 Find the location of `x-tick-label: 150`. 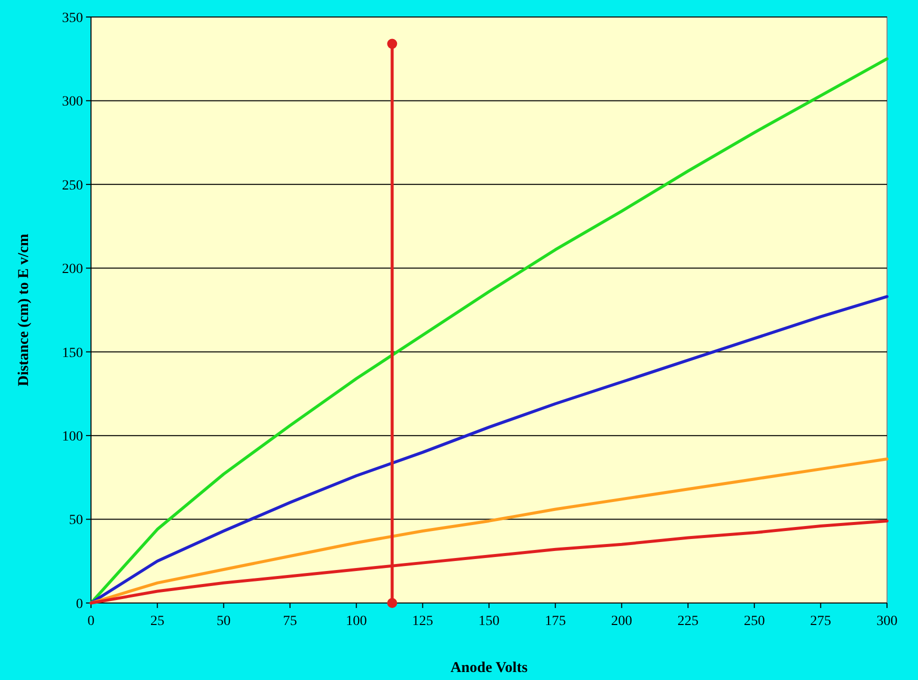

x-tick-label: 150 is located at coordinates (489, 621).